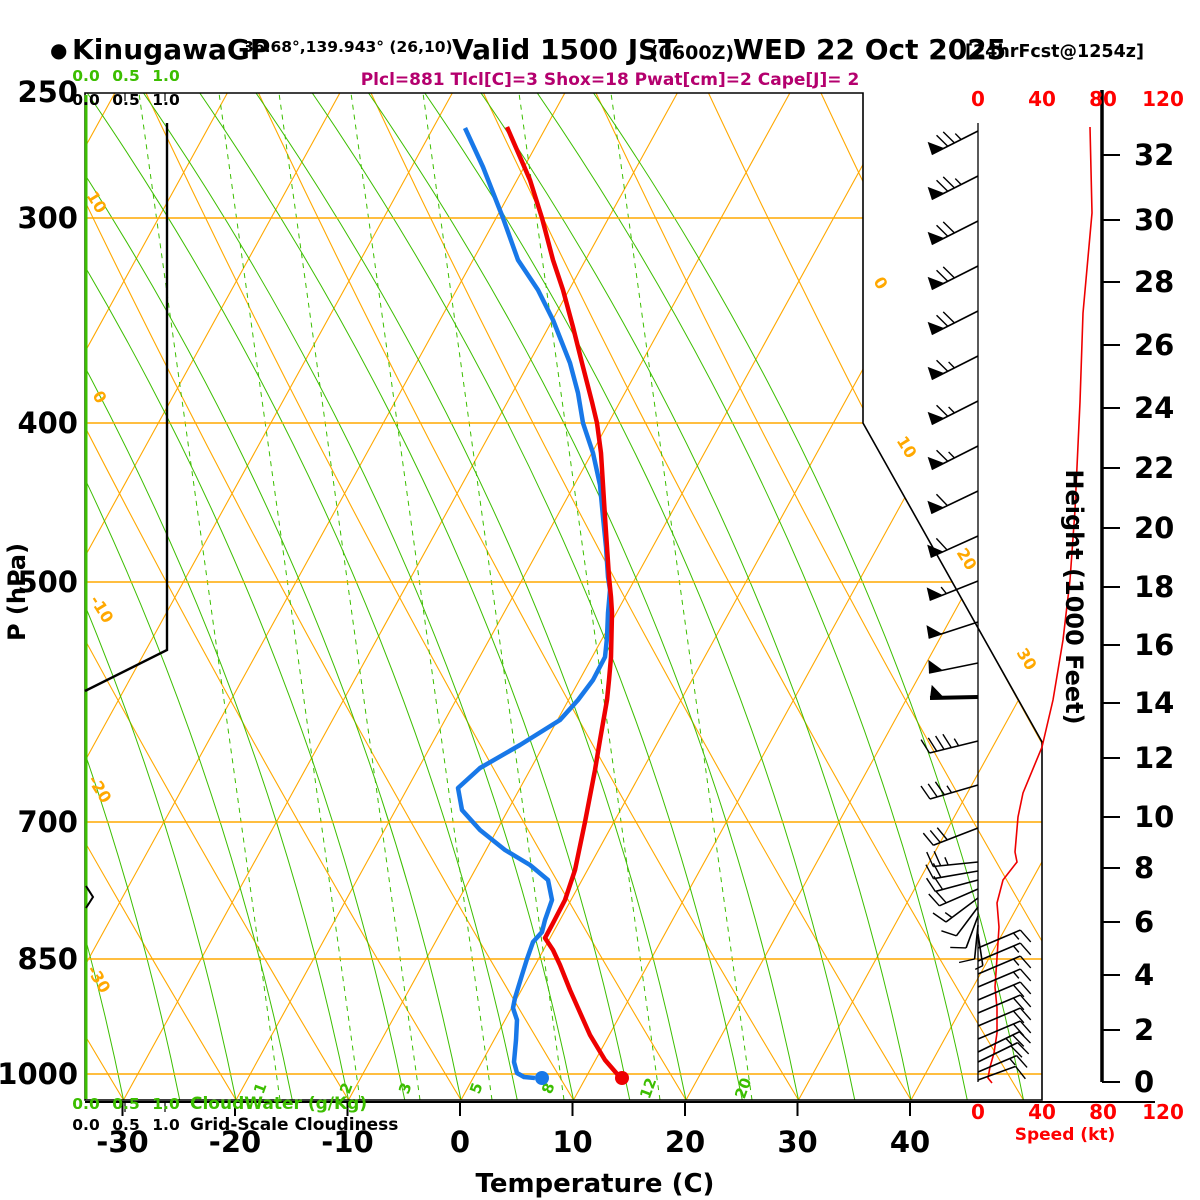 Image resolution: width=1200 pixels, height=1200 pixels. I want to click on wind-barbs, so click(976, 605).